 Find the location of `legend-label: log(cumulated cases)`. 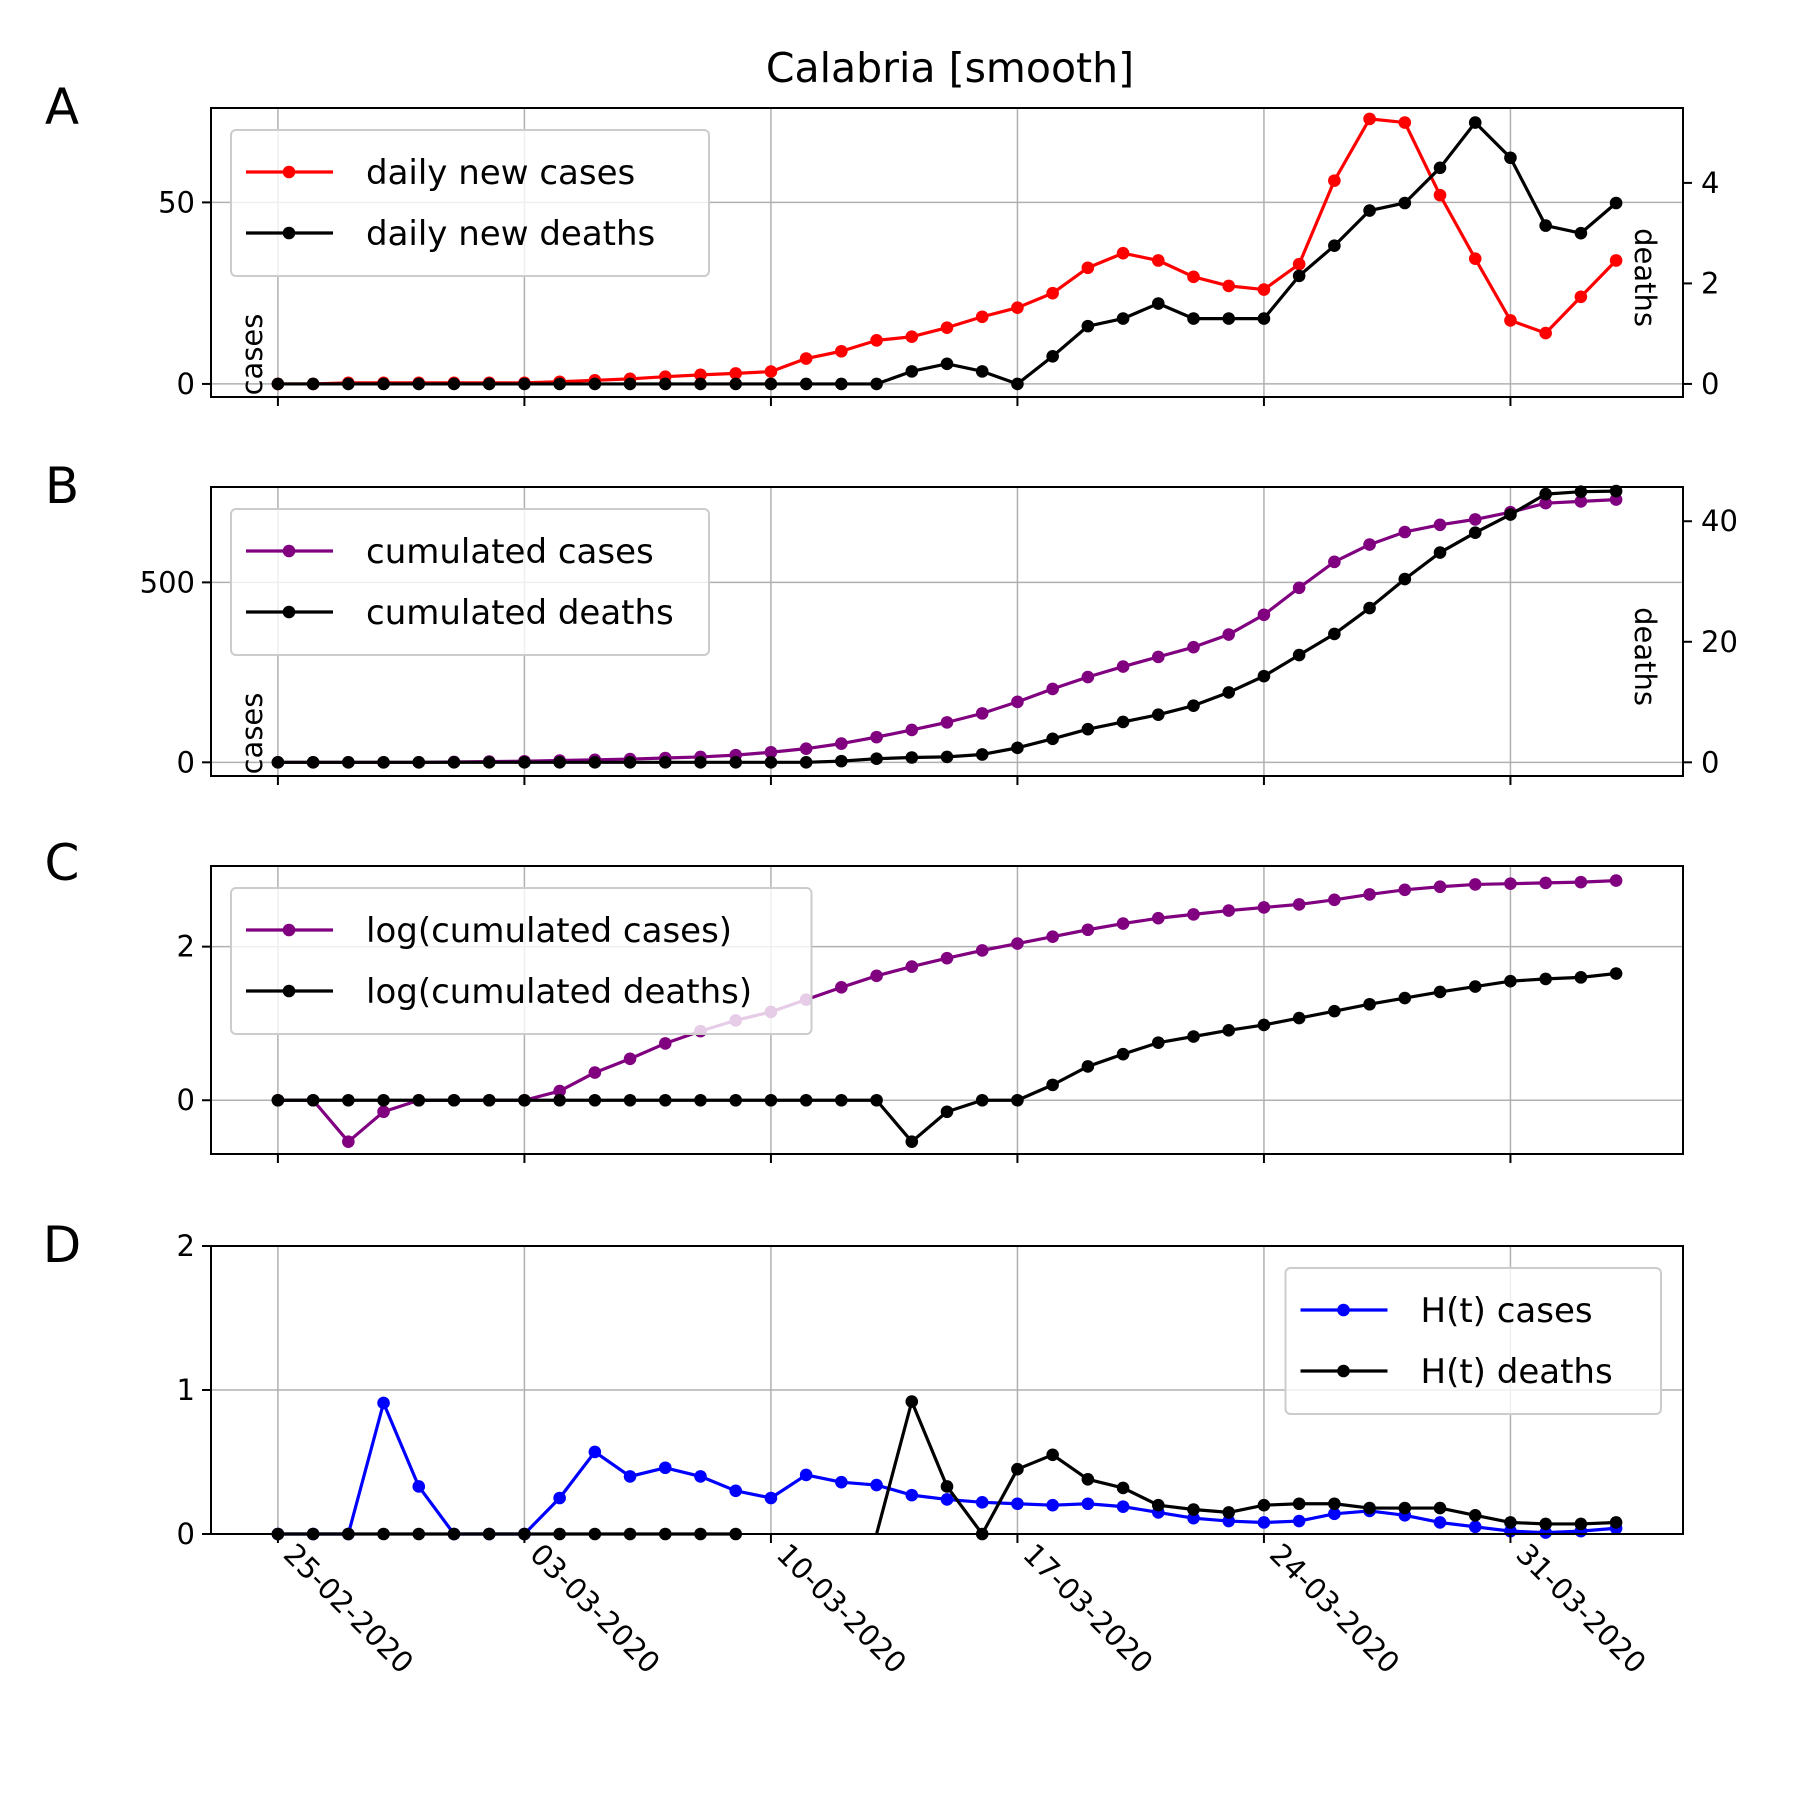

legend-label: log(cumulated cases) is located at coordinates (549, 931).